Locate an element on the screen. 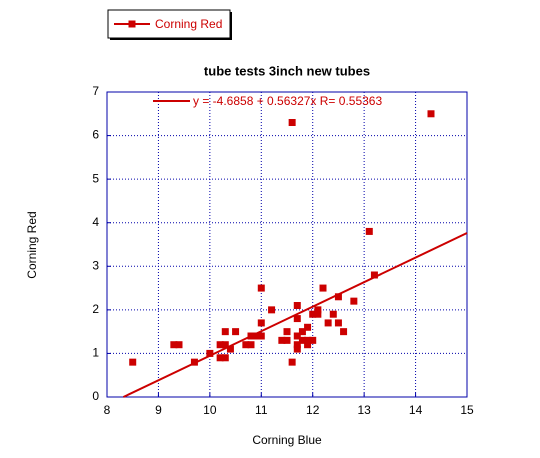 The width and height of the screenshot is (540, 458). y-tick-label: 7 is located at coordinates (95, 91).